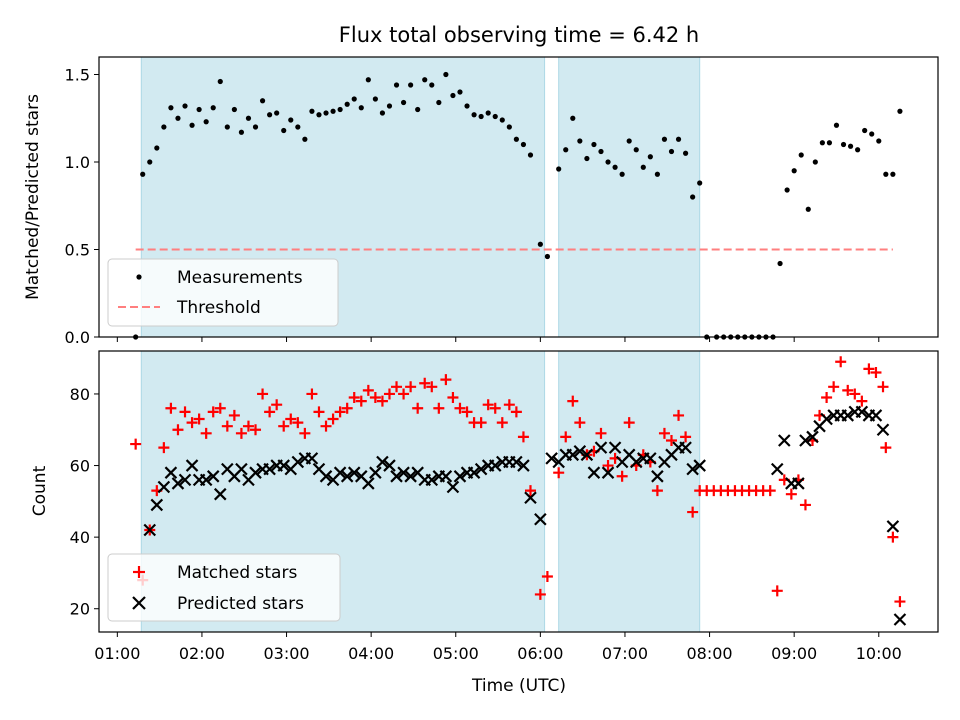 The height and width of the screenshot is (720, 960). Describe the element at coordinates (218, 308) in the screenshot. I see `legend-label-threshold: Threshold` at that location.